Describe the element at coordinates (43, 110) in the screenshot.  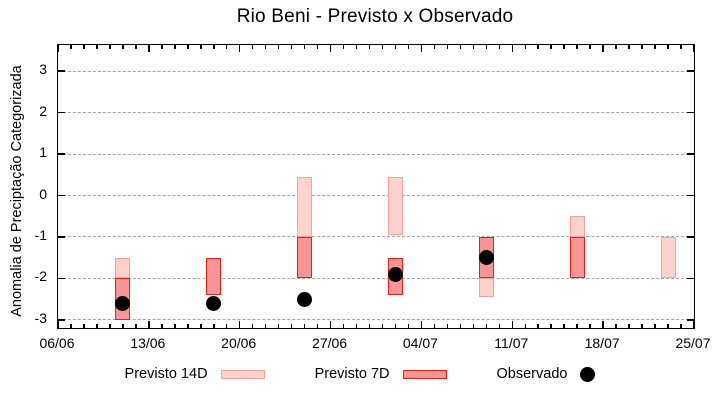
I see `y-tick-label: 2` at that location.